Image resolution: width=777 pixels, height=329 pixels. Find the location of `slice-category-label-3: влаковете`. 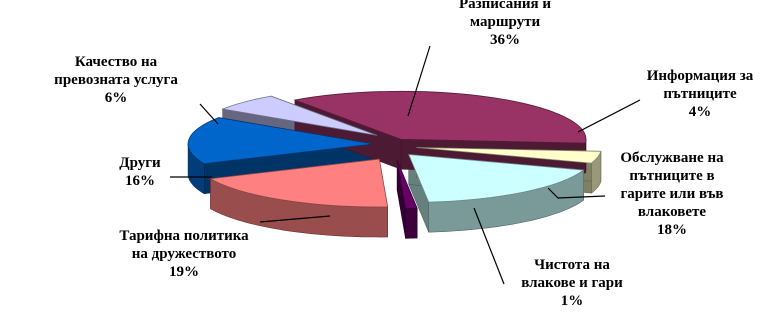

slice-category-label-3: влаковете is located at coordinates (672, 212).